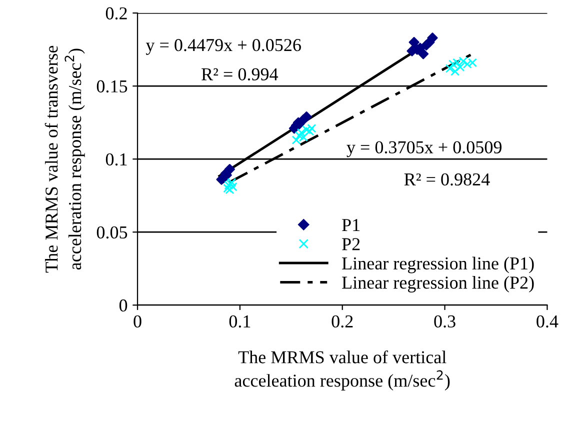  What do you see at coordinates (116, 13) in the screenshot?
I see `y-tick-label: 0.2` at bounding box center [116, 13].